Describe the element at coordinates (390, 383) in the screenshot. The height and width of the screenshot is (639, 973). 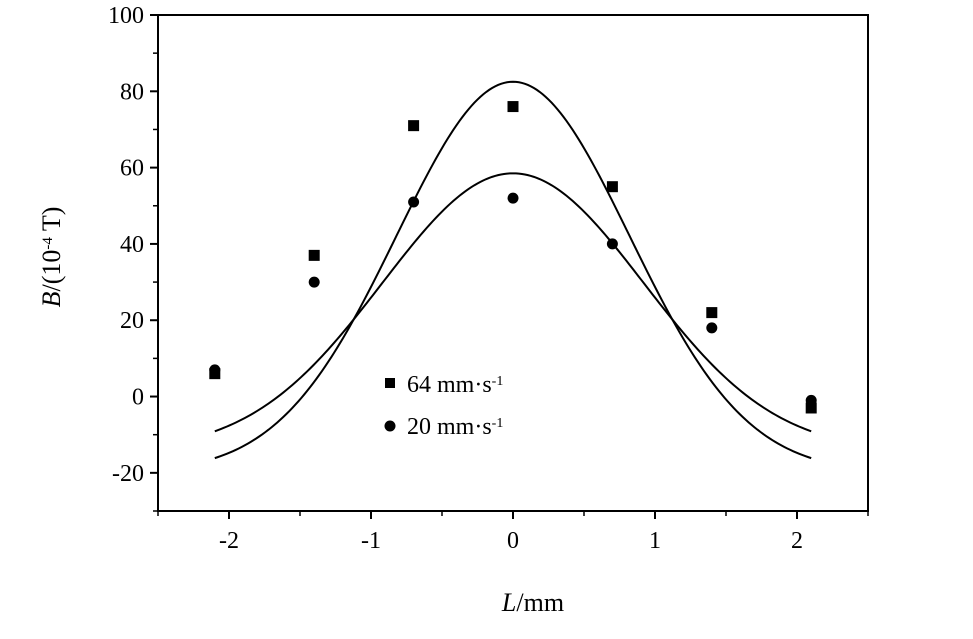
I see `legend-marker-square` at that location.